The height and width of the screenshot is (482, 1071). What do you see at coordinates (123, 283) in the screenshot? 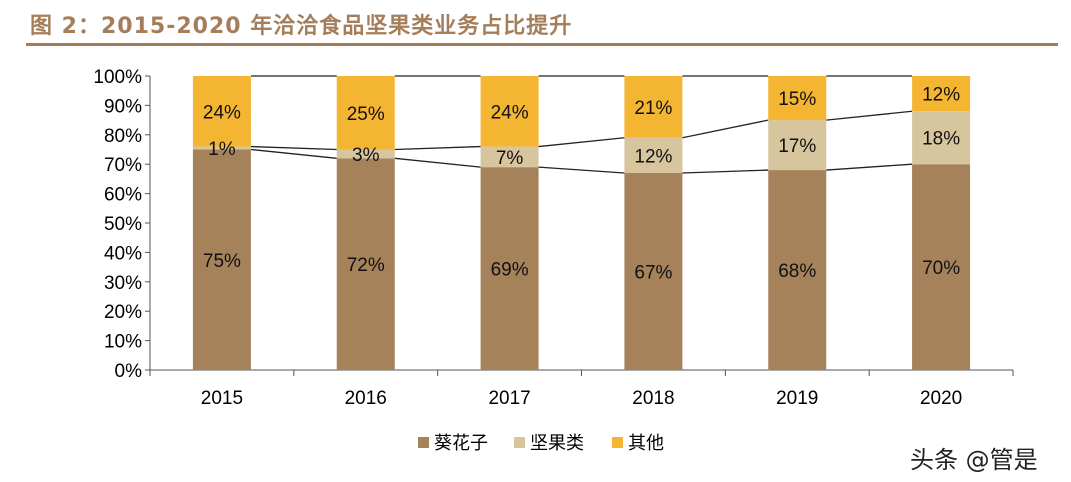
I see `y-tick-label: 30%` at bounding box center [123, 283].